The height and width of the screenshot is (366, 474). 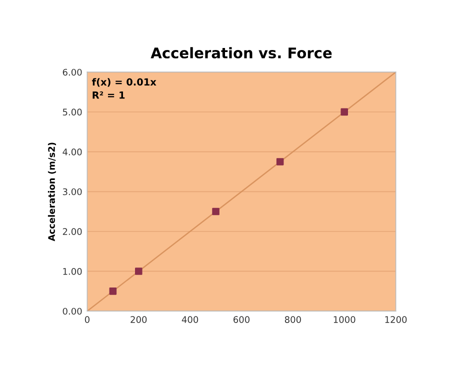 I want to click on y-tick-label: 4.00, so click(x=72, y=152).